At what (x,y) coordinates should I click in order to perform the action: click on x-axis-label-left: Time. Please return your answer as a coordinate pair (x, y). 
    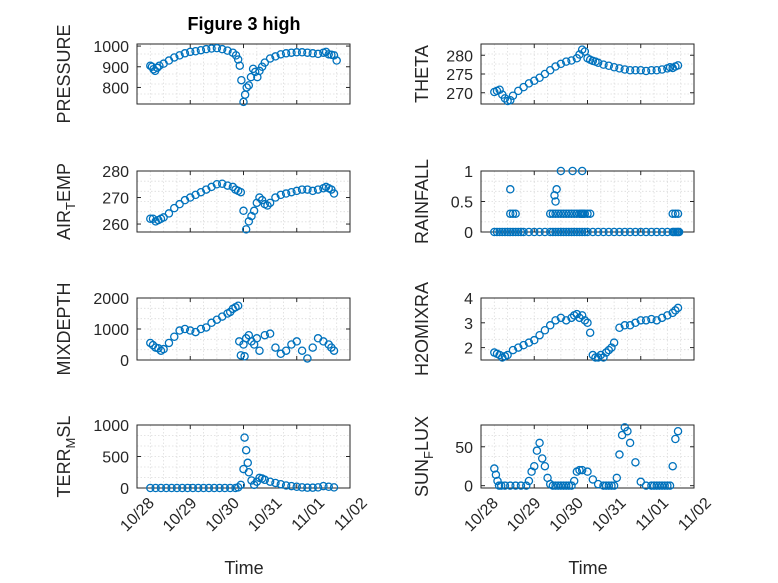
    Looking at the image, I should click on (243, 568).